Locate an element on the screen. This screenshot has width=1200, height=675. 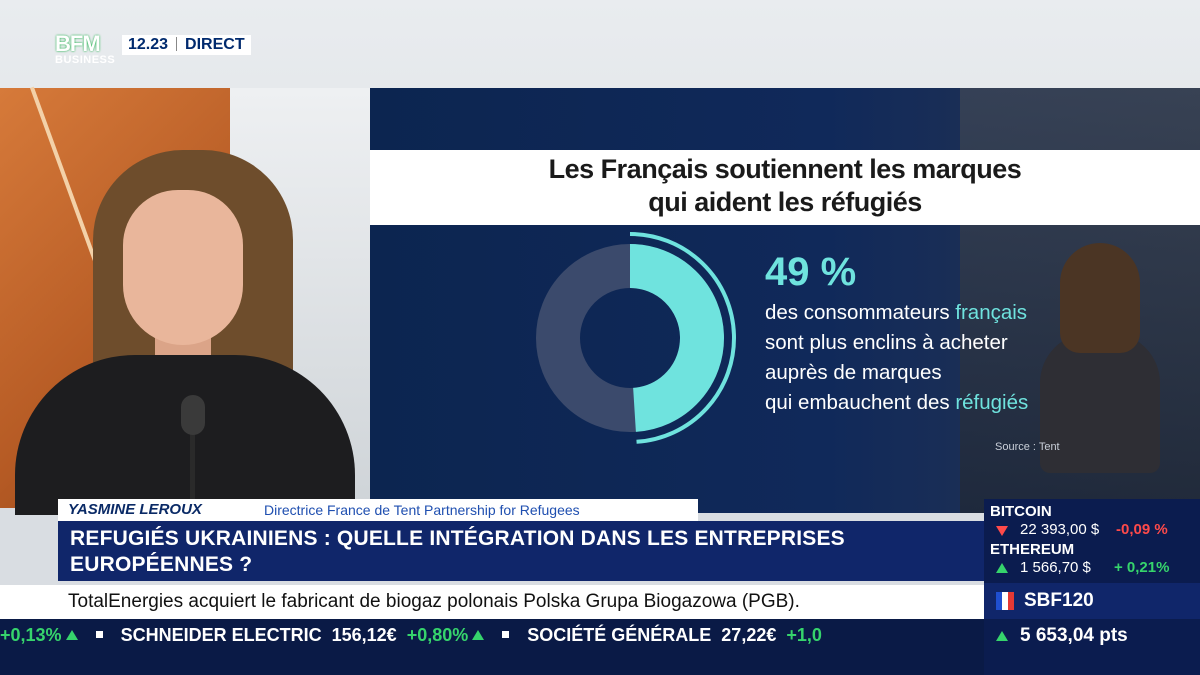
index-row: SBF120 is located at coordinates (1092, 601).